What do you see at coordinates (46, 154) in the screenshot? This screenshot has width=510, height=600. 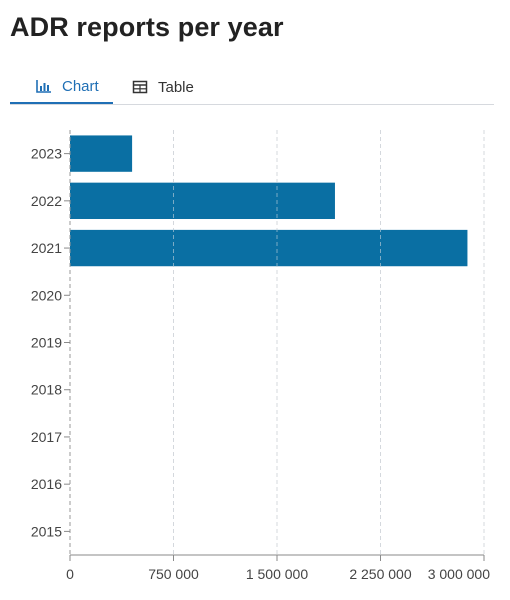 I see `y-tick-label-2023: 2023` at bounding box center [46, 154].